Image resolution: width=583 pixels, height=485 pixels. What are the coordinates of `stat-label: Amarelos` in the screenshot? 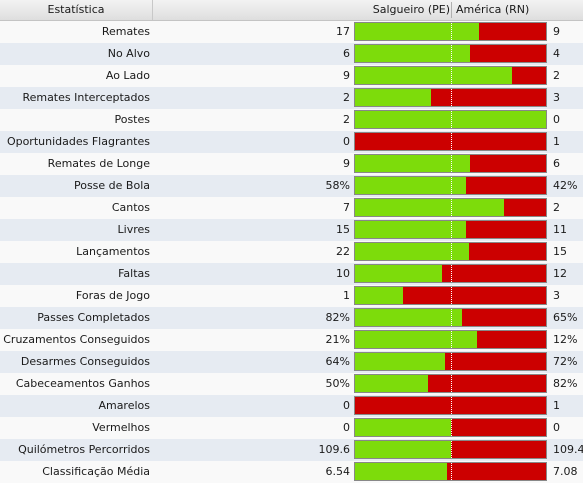 It's located at (124, 405).